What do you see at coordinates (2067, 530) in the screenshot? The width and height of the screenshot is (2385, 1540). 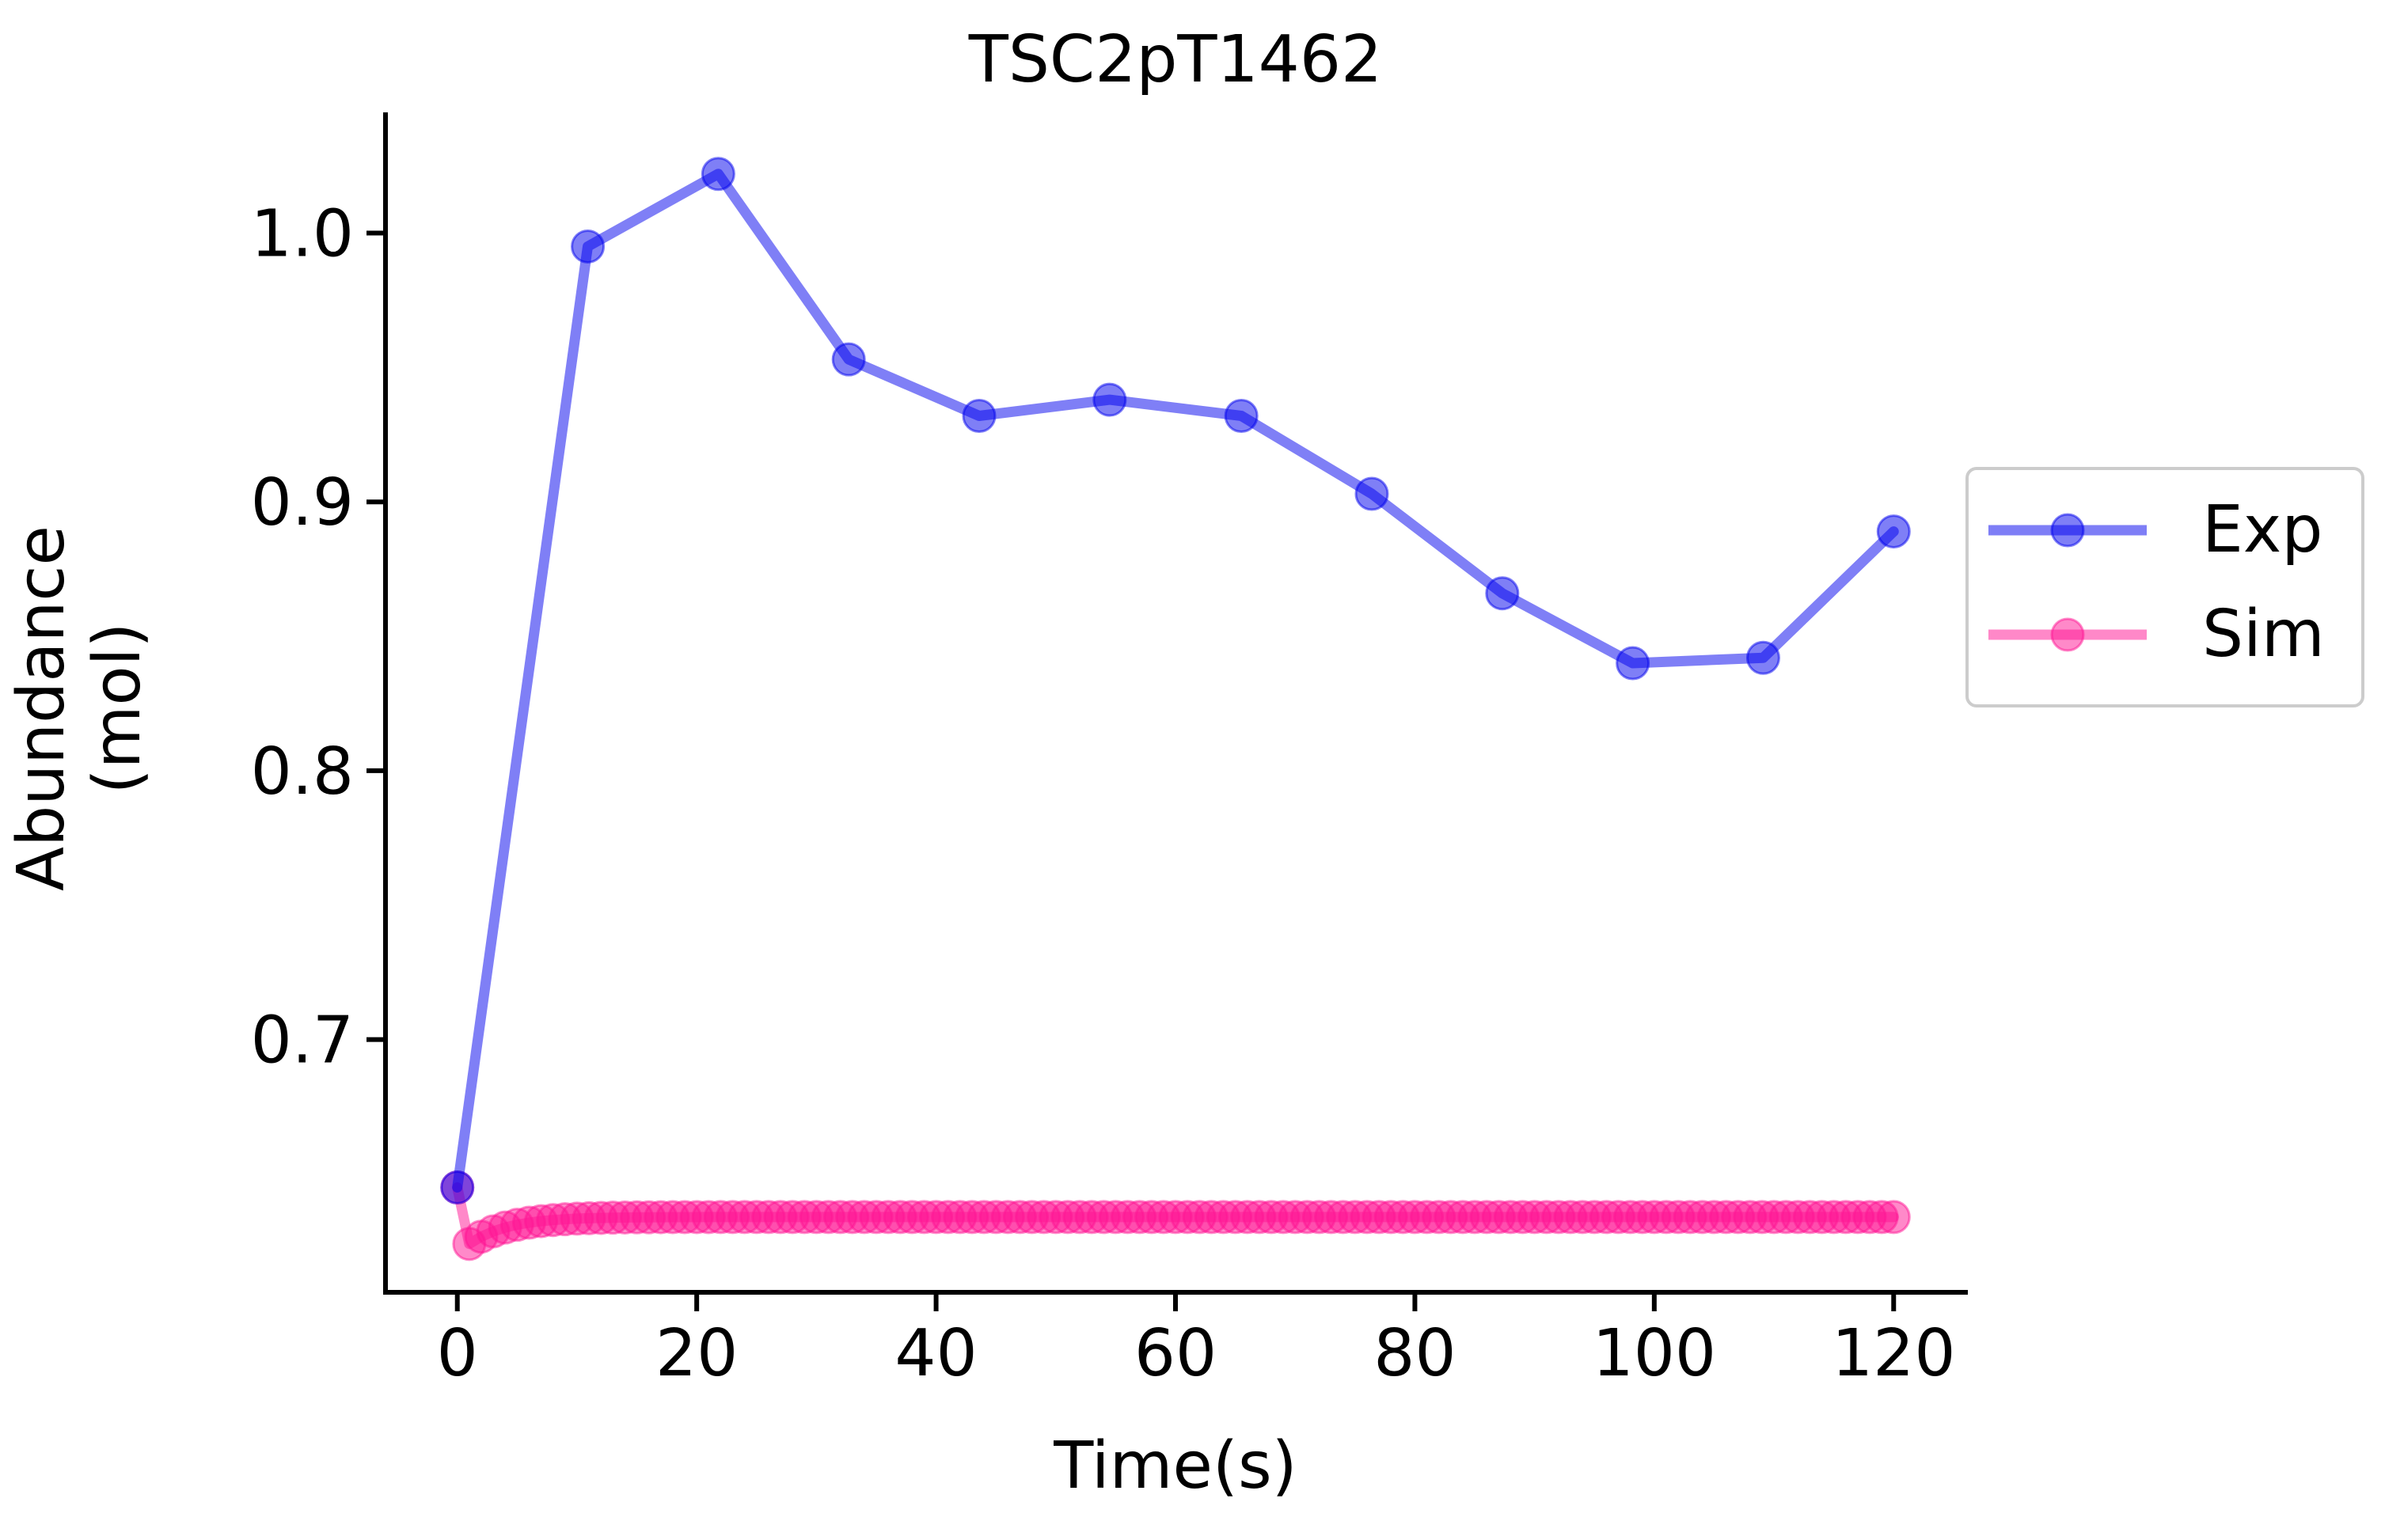 I see `legend-marker-exp` at bounding box center [2067, 530].